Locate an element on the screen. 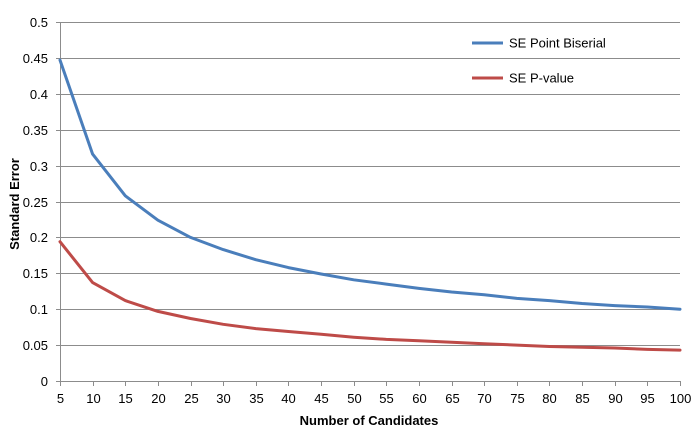  x-tick-label: 35 is located at coordinates (256, 398).